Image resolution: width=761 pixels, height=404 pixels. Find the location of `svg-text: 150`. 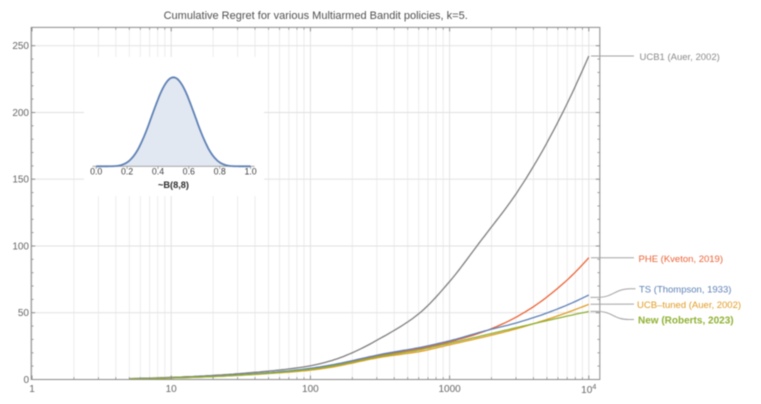

svg-text: 150 is located at coordinates (20, 180).